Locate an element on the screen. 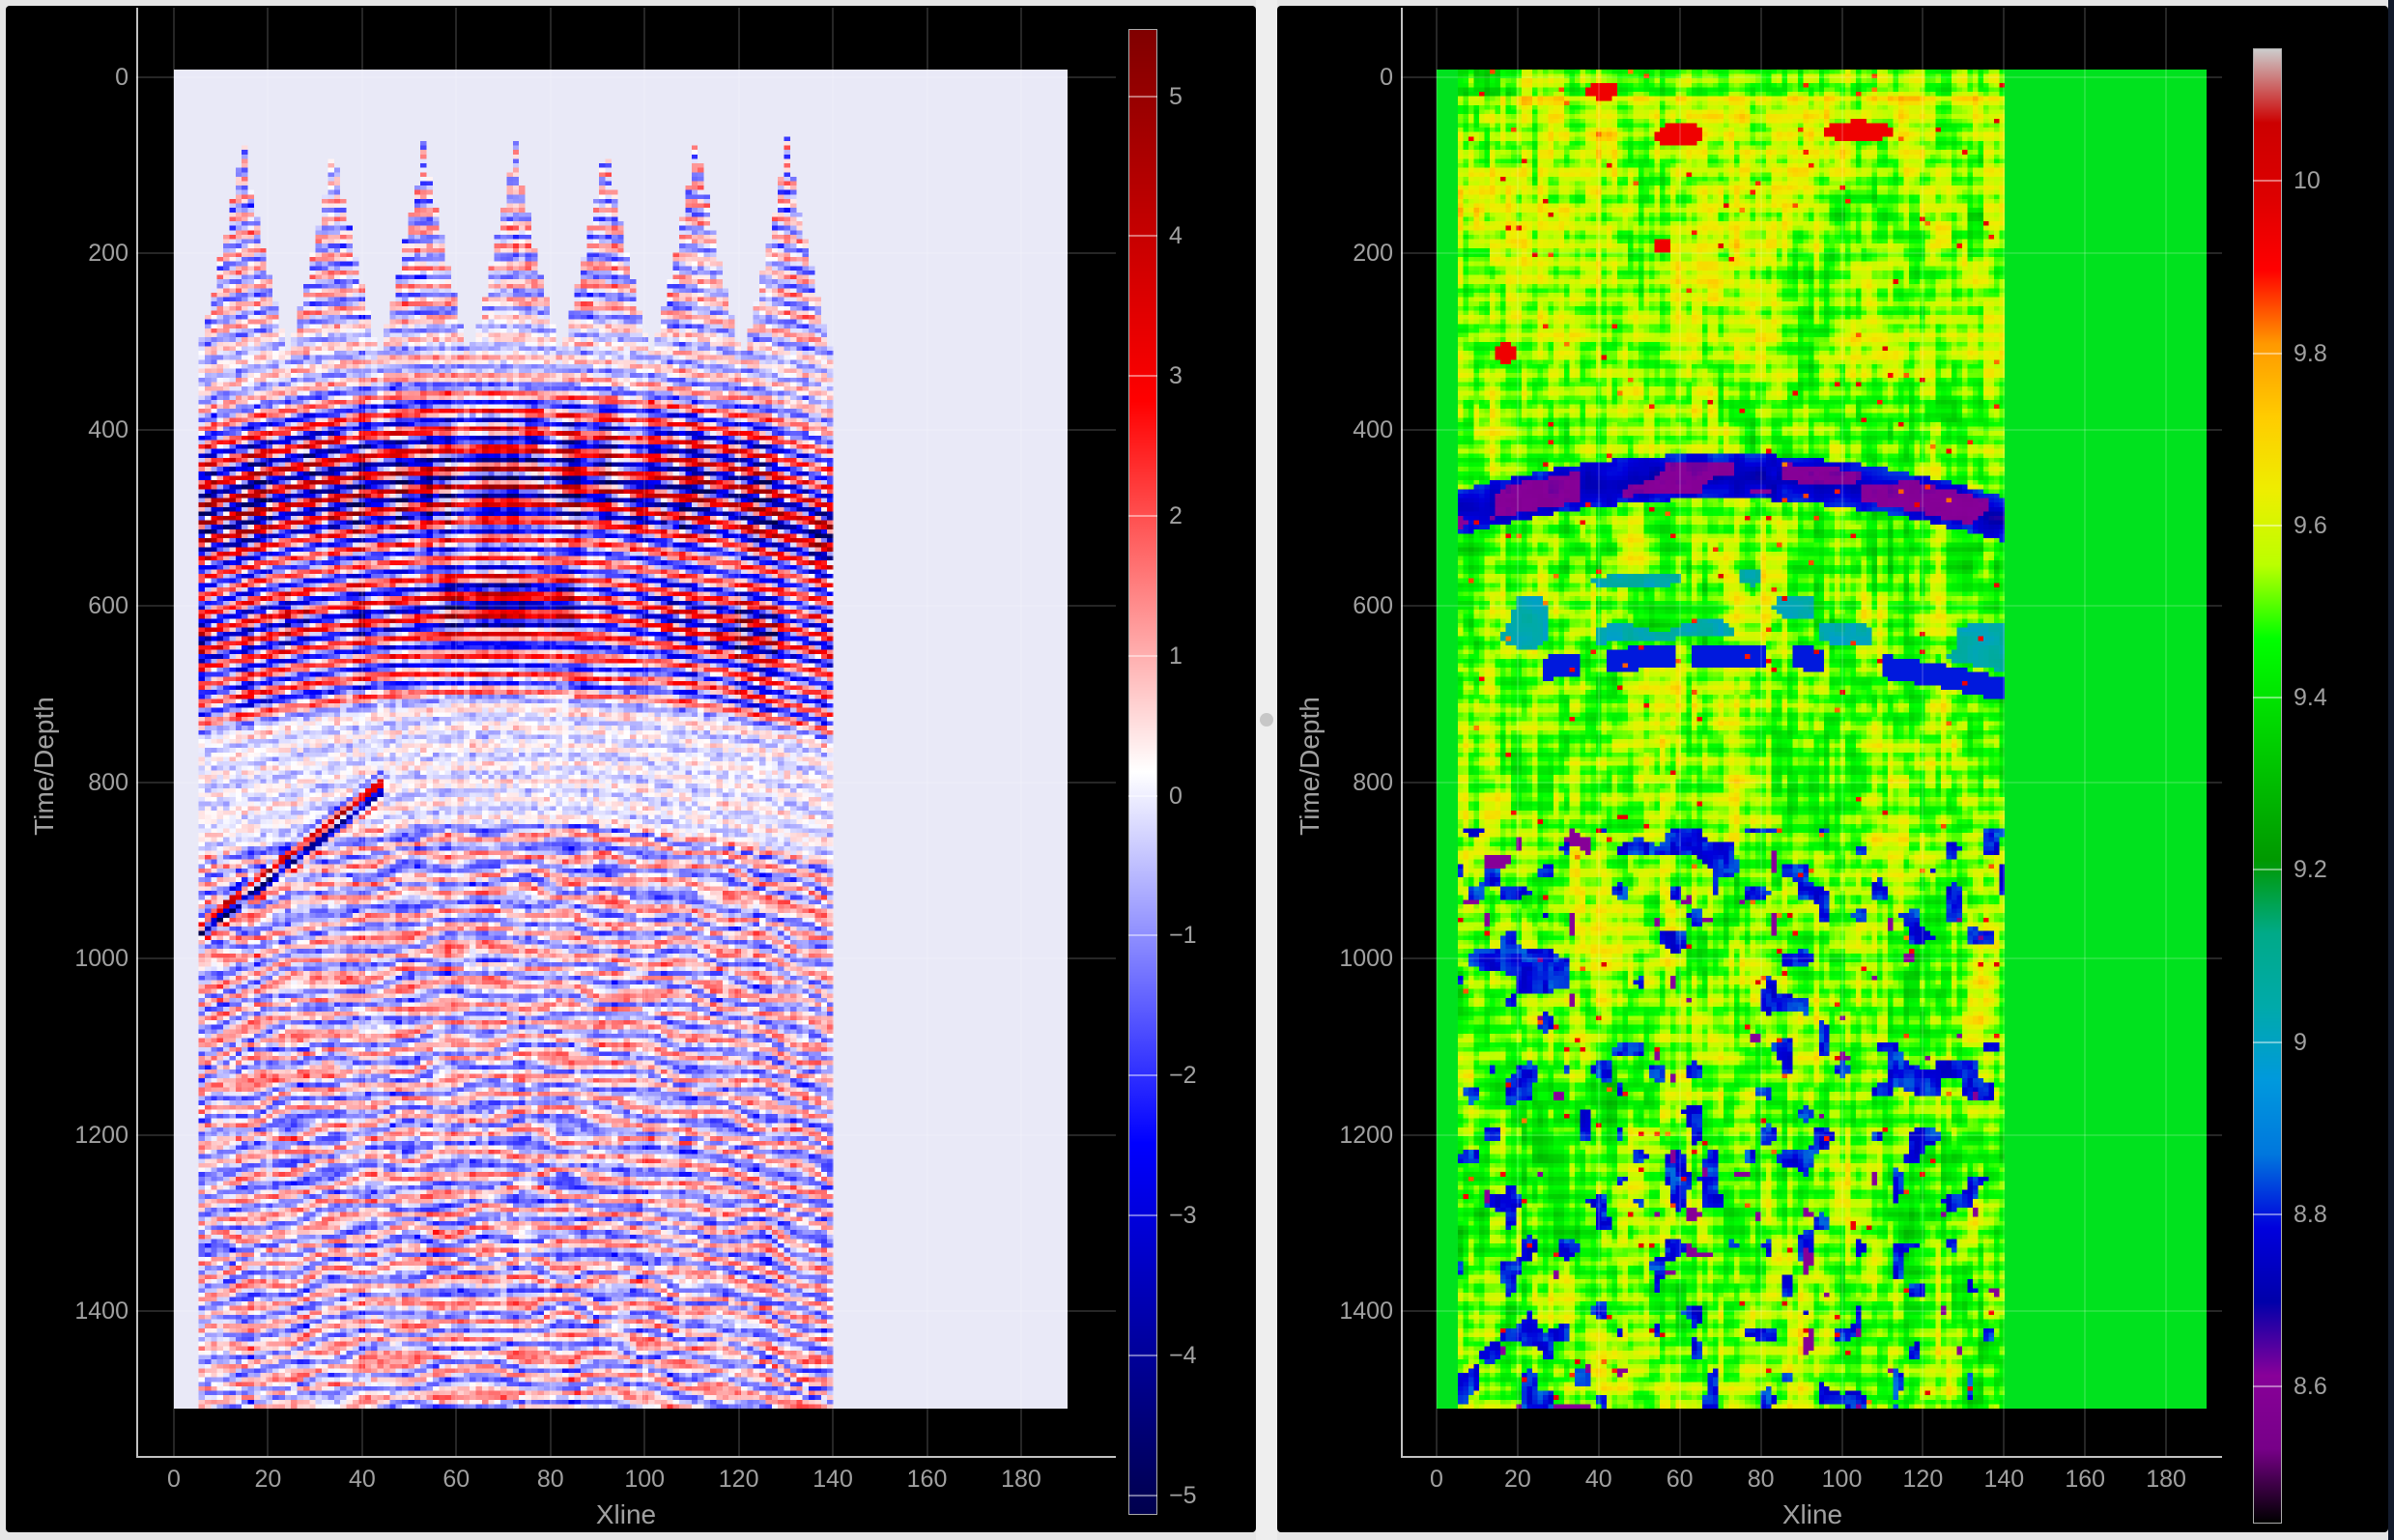  colorbar-tick-label: 10 is located at coordinates (2307, 181).